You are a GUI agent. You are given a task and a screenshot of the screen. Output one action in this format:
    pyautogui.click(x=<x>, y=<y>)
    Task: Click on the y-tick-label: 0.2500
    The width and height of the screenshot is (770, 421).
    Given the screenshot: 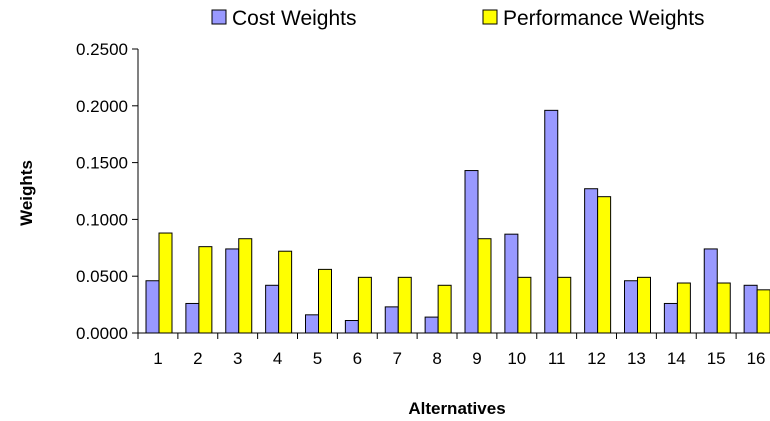 What is the action you would take?
    pyautogui.click(x=102, y=49)
    